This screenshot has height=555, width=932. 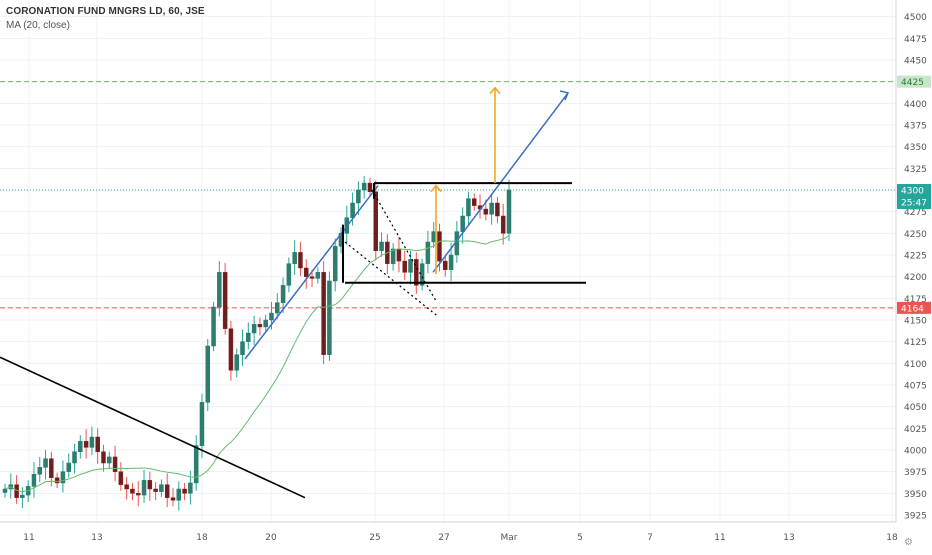 I want to click on y-tick-label: 4475, so click(x=915, y=40).